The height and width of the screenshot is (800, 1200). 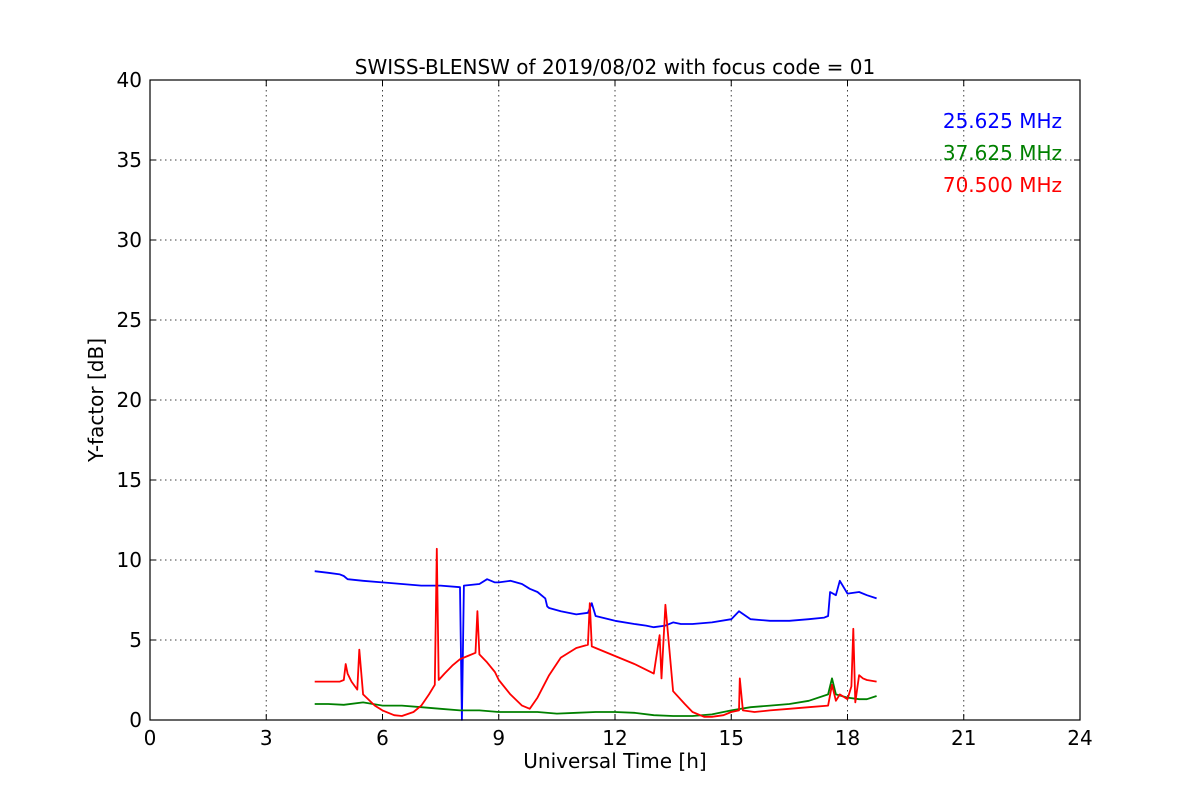 What do you see at coordinates (382, 738) in the screenshot?
I see `x-tick-label: 6` at bounding box center [382, 738].